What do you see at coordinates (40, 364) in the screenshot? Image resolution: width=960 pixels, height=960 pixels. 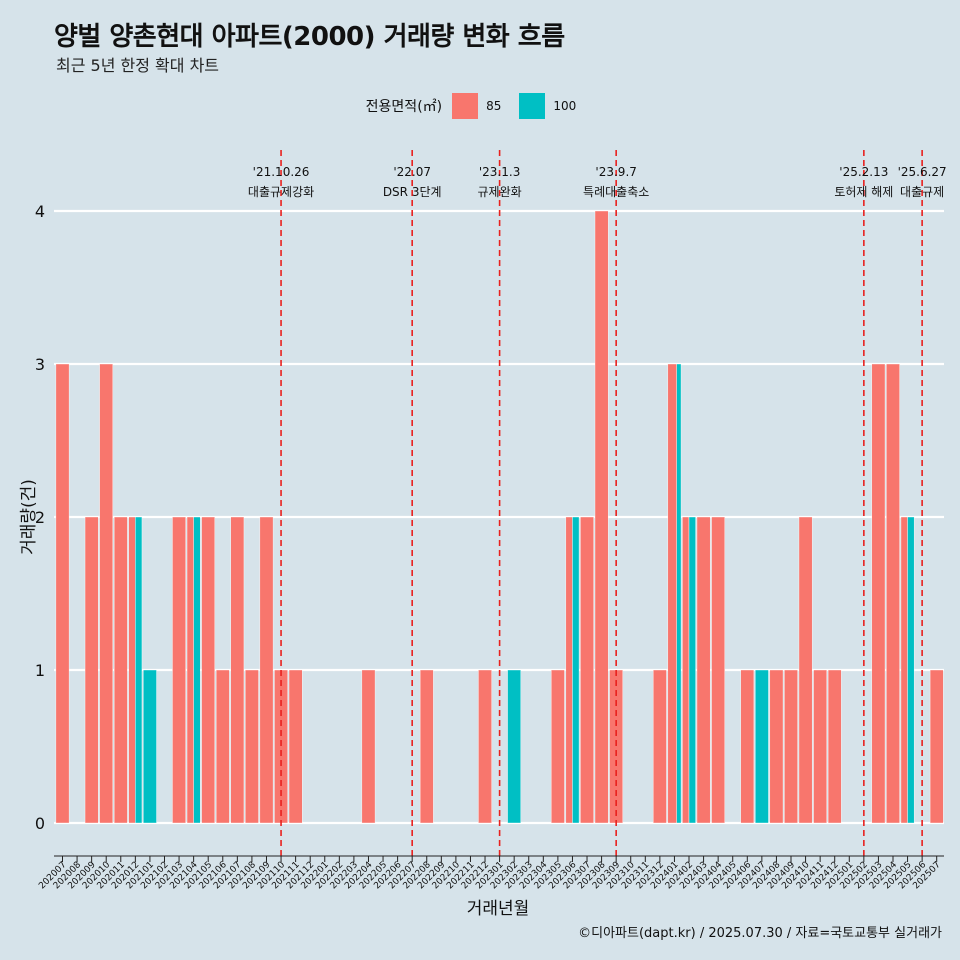 I see `y-tick-label: 3` at bounding box center [40, 364].